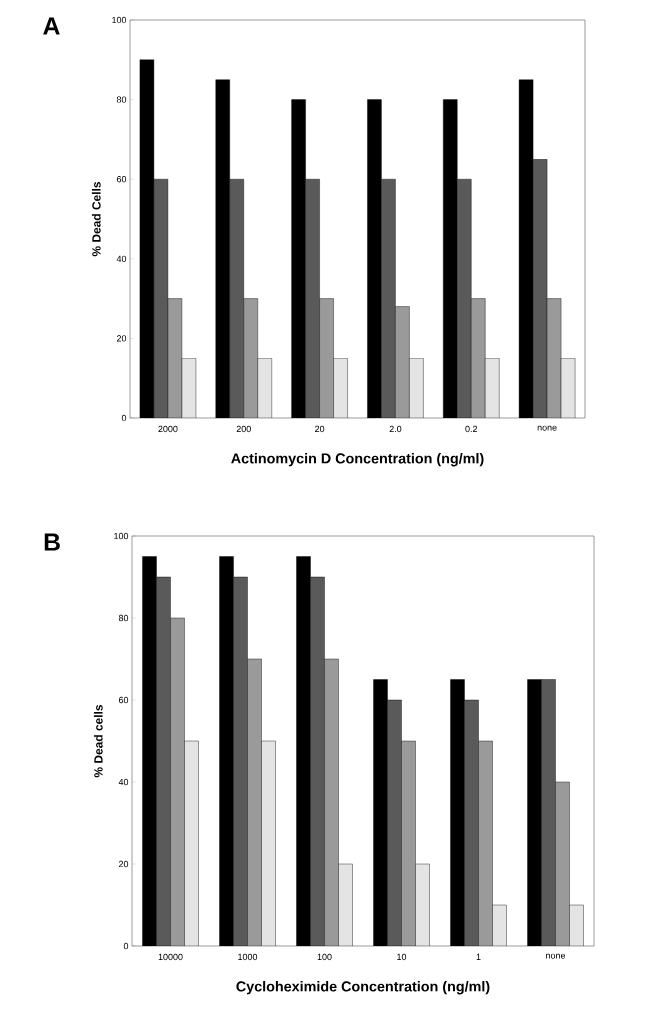  What do you see at coordinates (471, 429) in the screenshot?
I see `x-tick-label: 0.2` at bounding box center [471, 429].